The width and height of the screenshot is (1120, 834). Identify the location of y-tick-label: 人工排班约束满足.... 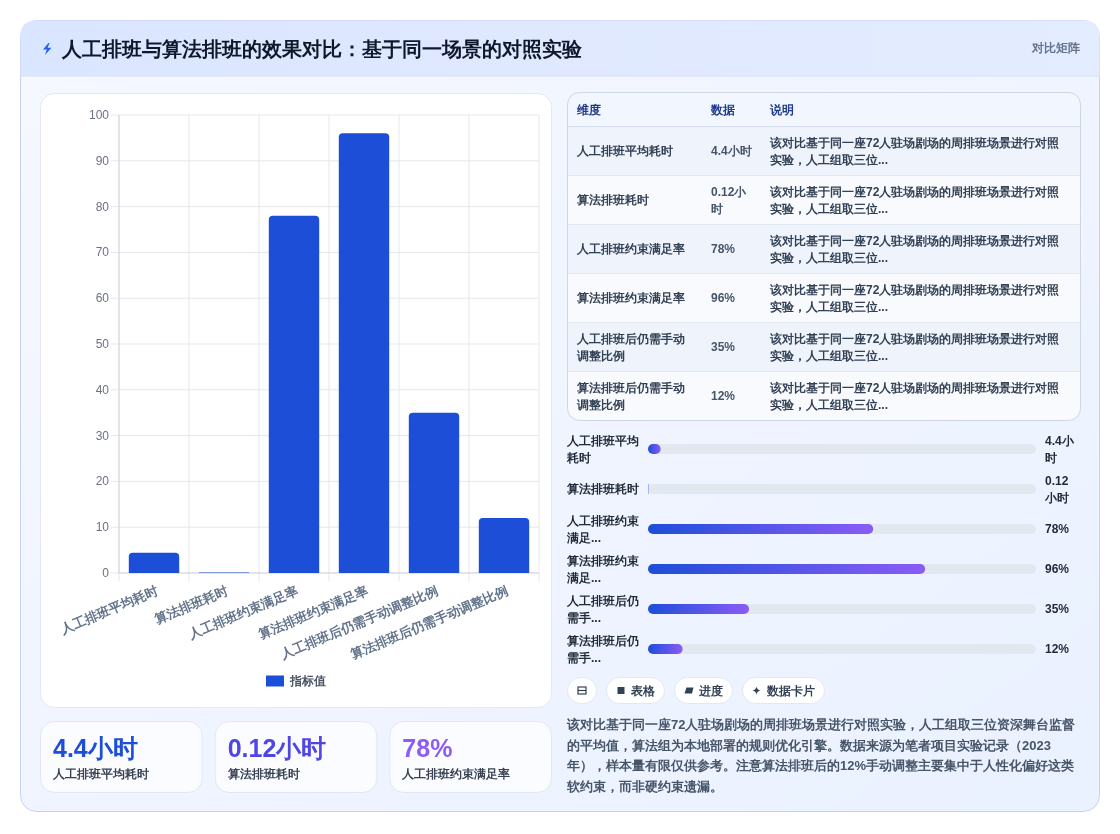
(602, 529).